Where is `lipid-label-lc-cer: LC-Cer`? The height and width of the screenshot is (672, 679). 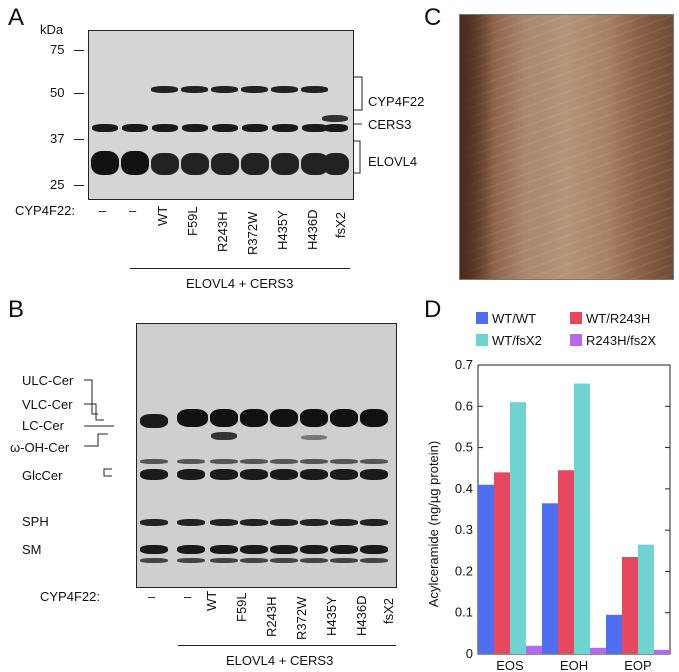
lipid-label-lc-cer: LC-Cer is located at coordinates (43, 425).